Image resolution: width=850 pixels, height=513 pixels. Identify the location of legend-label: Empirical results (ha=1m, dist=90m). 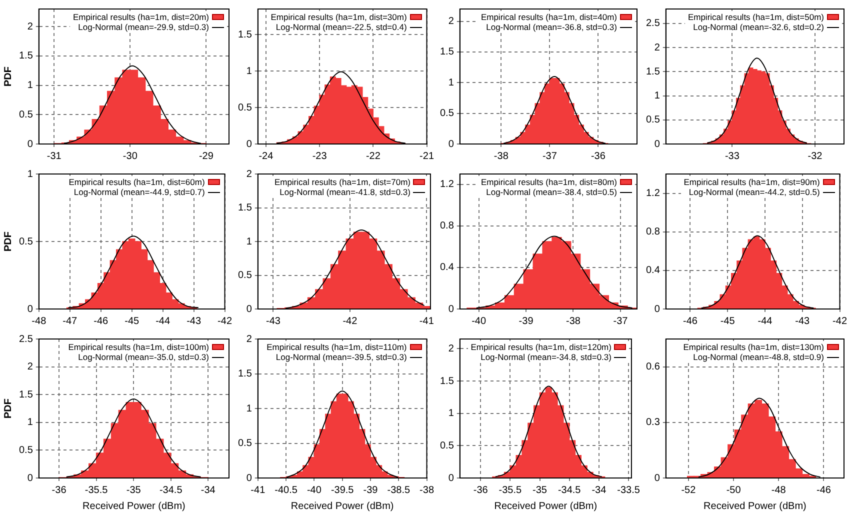
(752, 182).